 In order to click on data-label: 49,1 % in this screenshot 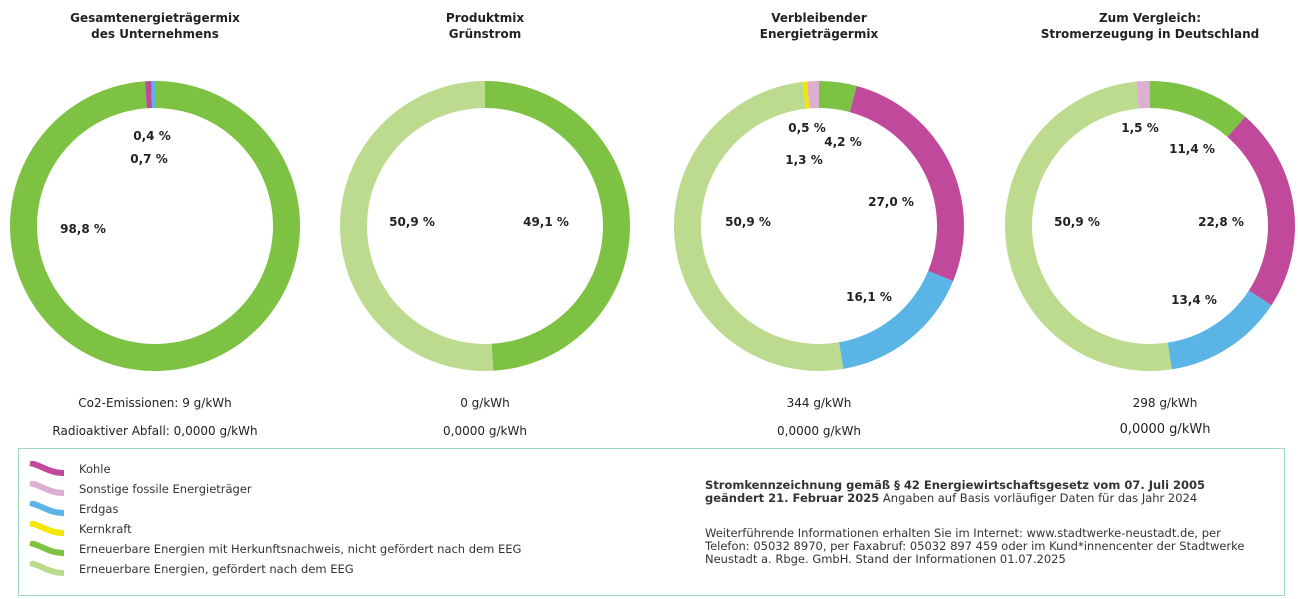, I will do `click(546, 222)`.